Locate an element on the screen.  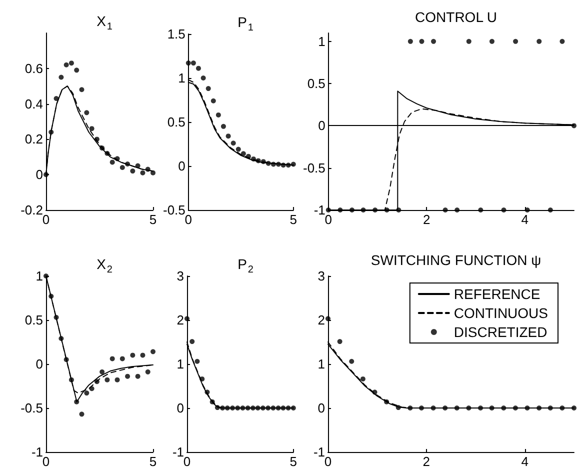
legend-label: CONTINUOUS is located at coordinates (501, 313).